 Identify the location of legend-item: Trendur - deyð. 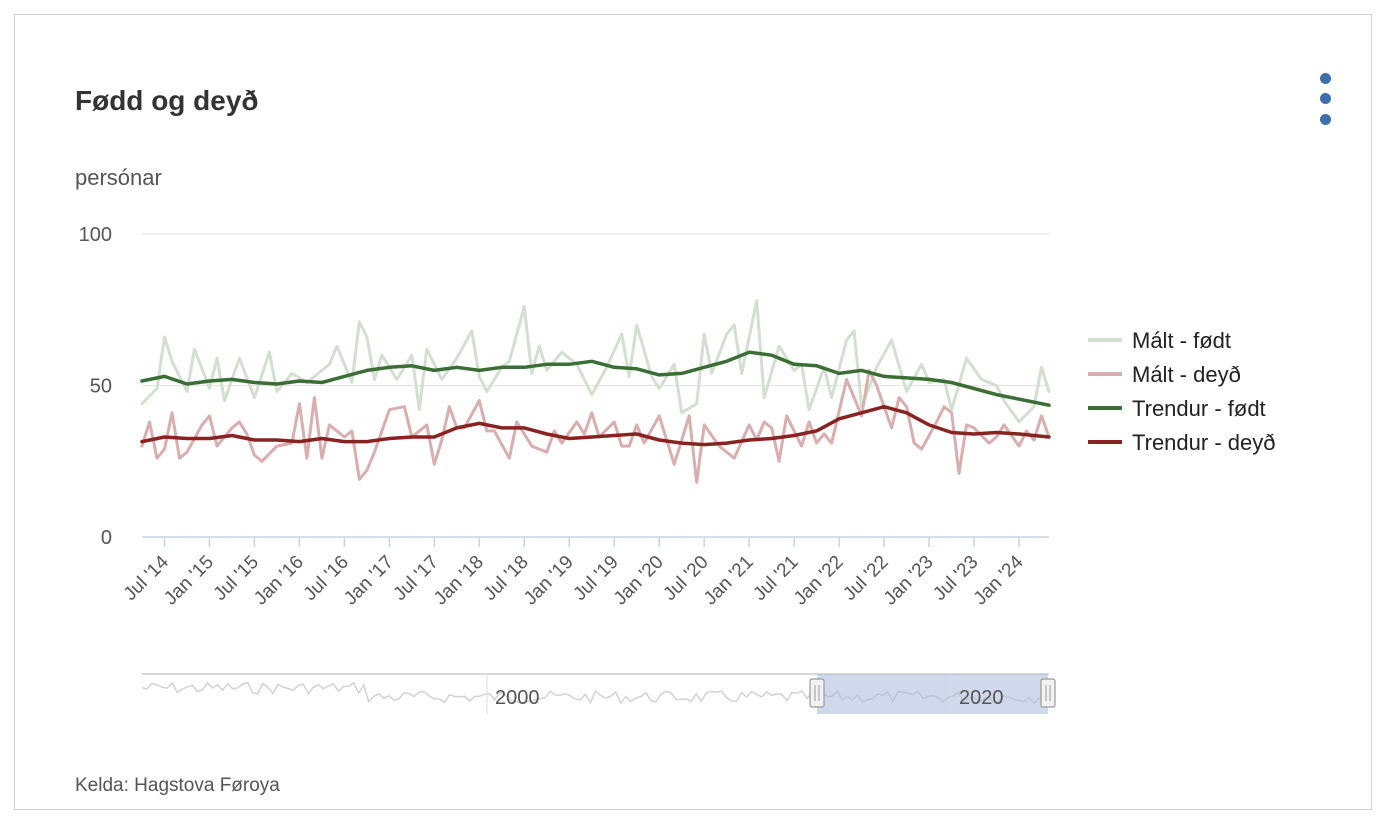
(1181, 442).